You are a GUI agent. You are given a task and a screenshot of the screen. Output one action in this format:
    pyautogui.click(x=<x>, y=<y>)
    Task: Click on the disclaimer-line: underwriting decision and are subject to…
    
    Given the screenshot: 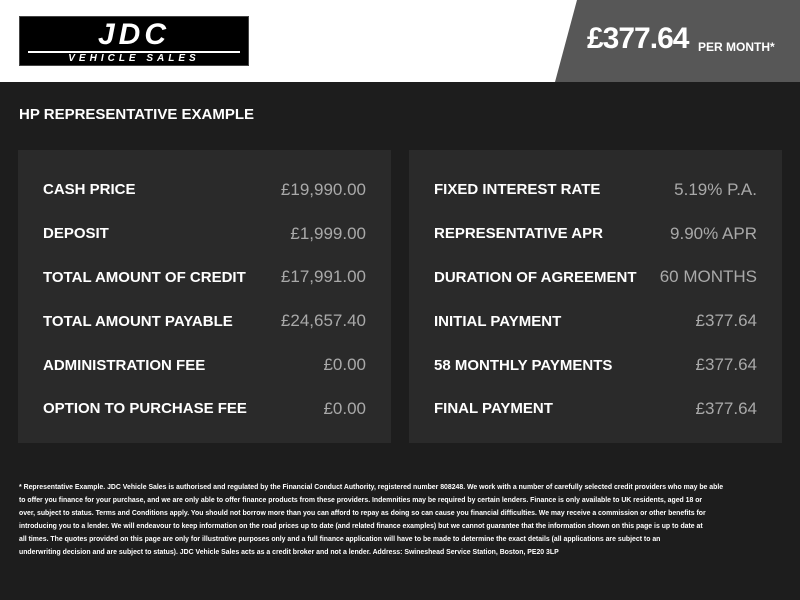 What is the action you would take?
    pyautogui.click(x=289, y=552)
    